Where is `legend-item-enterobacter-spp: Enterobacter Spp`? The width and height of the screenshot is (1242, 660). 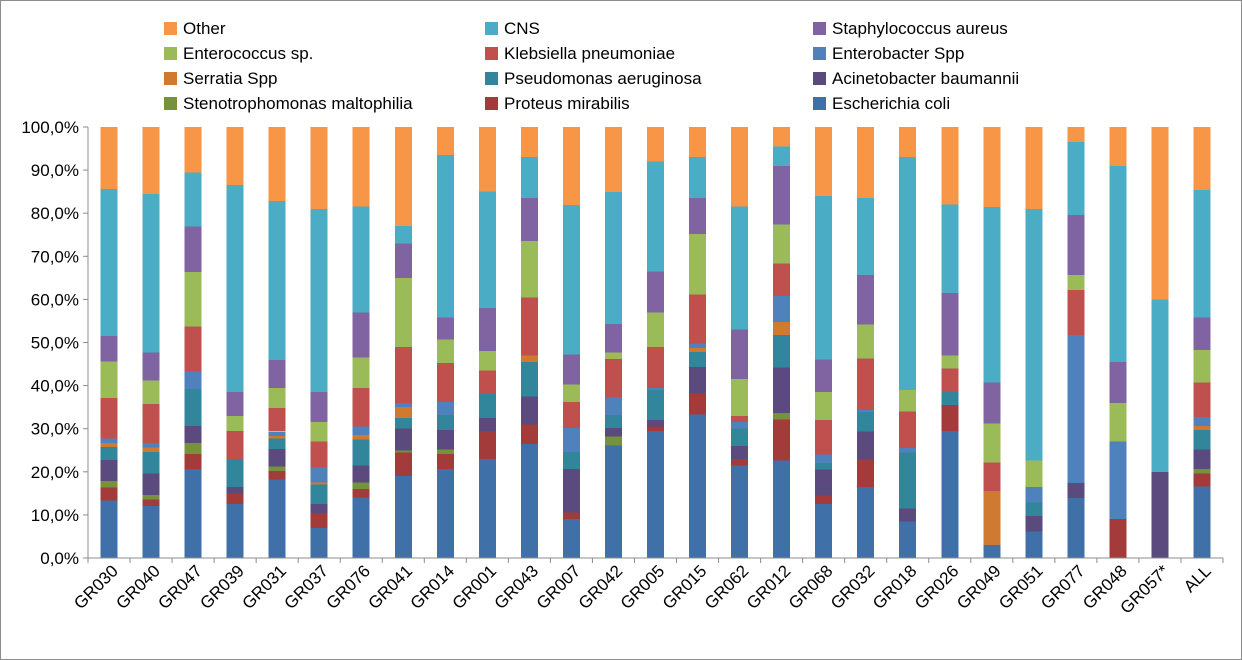
legend-item-enterobacter-spp: Enterobacter Spp is located at coordinates (888, 53).